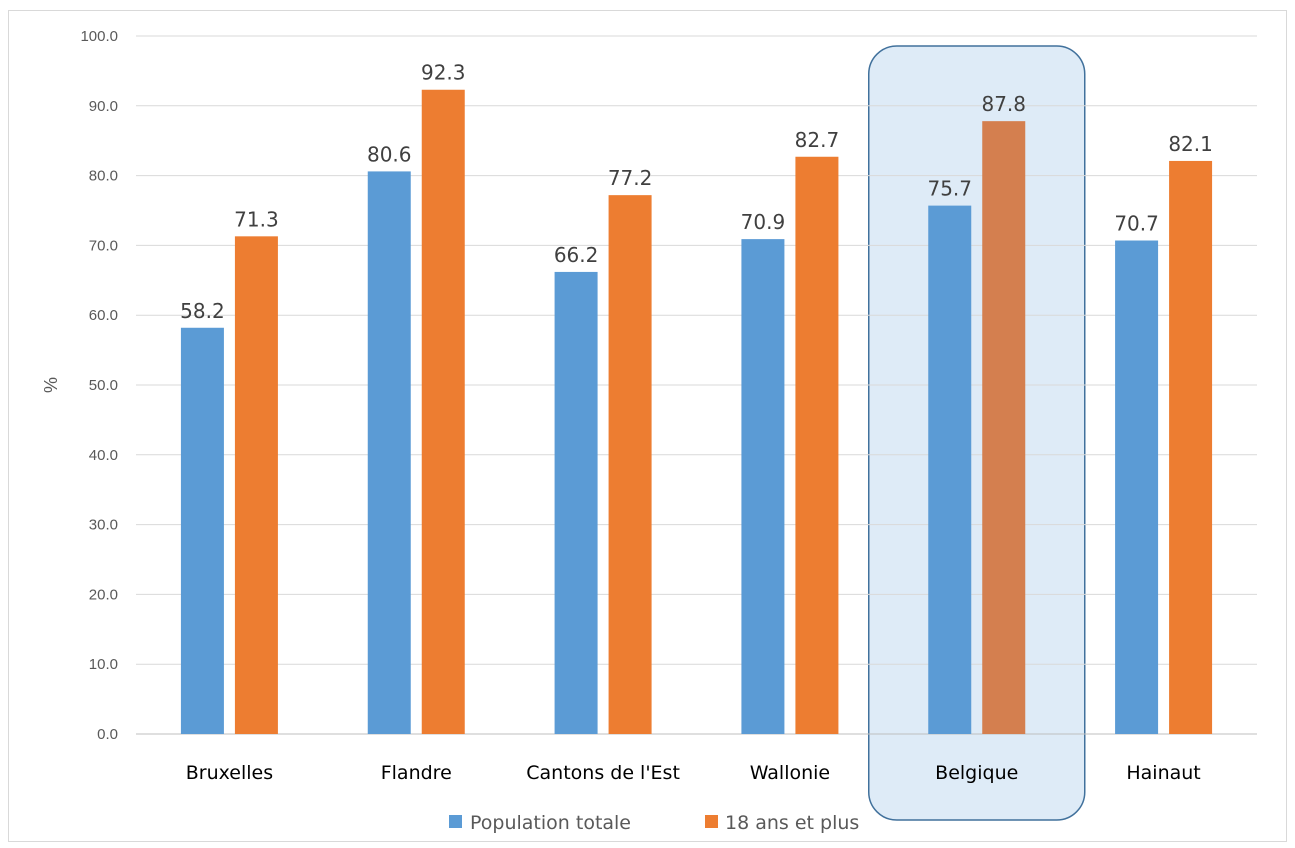 This screenshot has width=1295, height=848. Describe the element at coordinates (603, 773) in the screenshot. I see `x-category-label-cantons-de-l-est: Cantons de l'Est` at that location.